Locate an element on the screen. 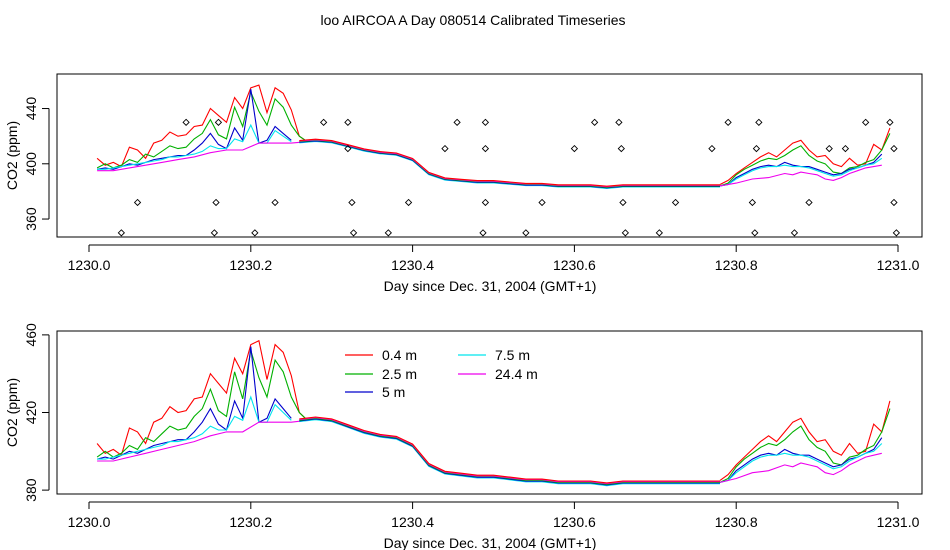  late-series-line-0-4-m is located at coordinates (805, 440).